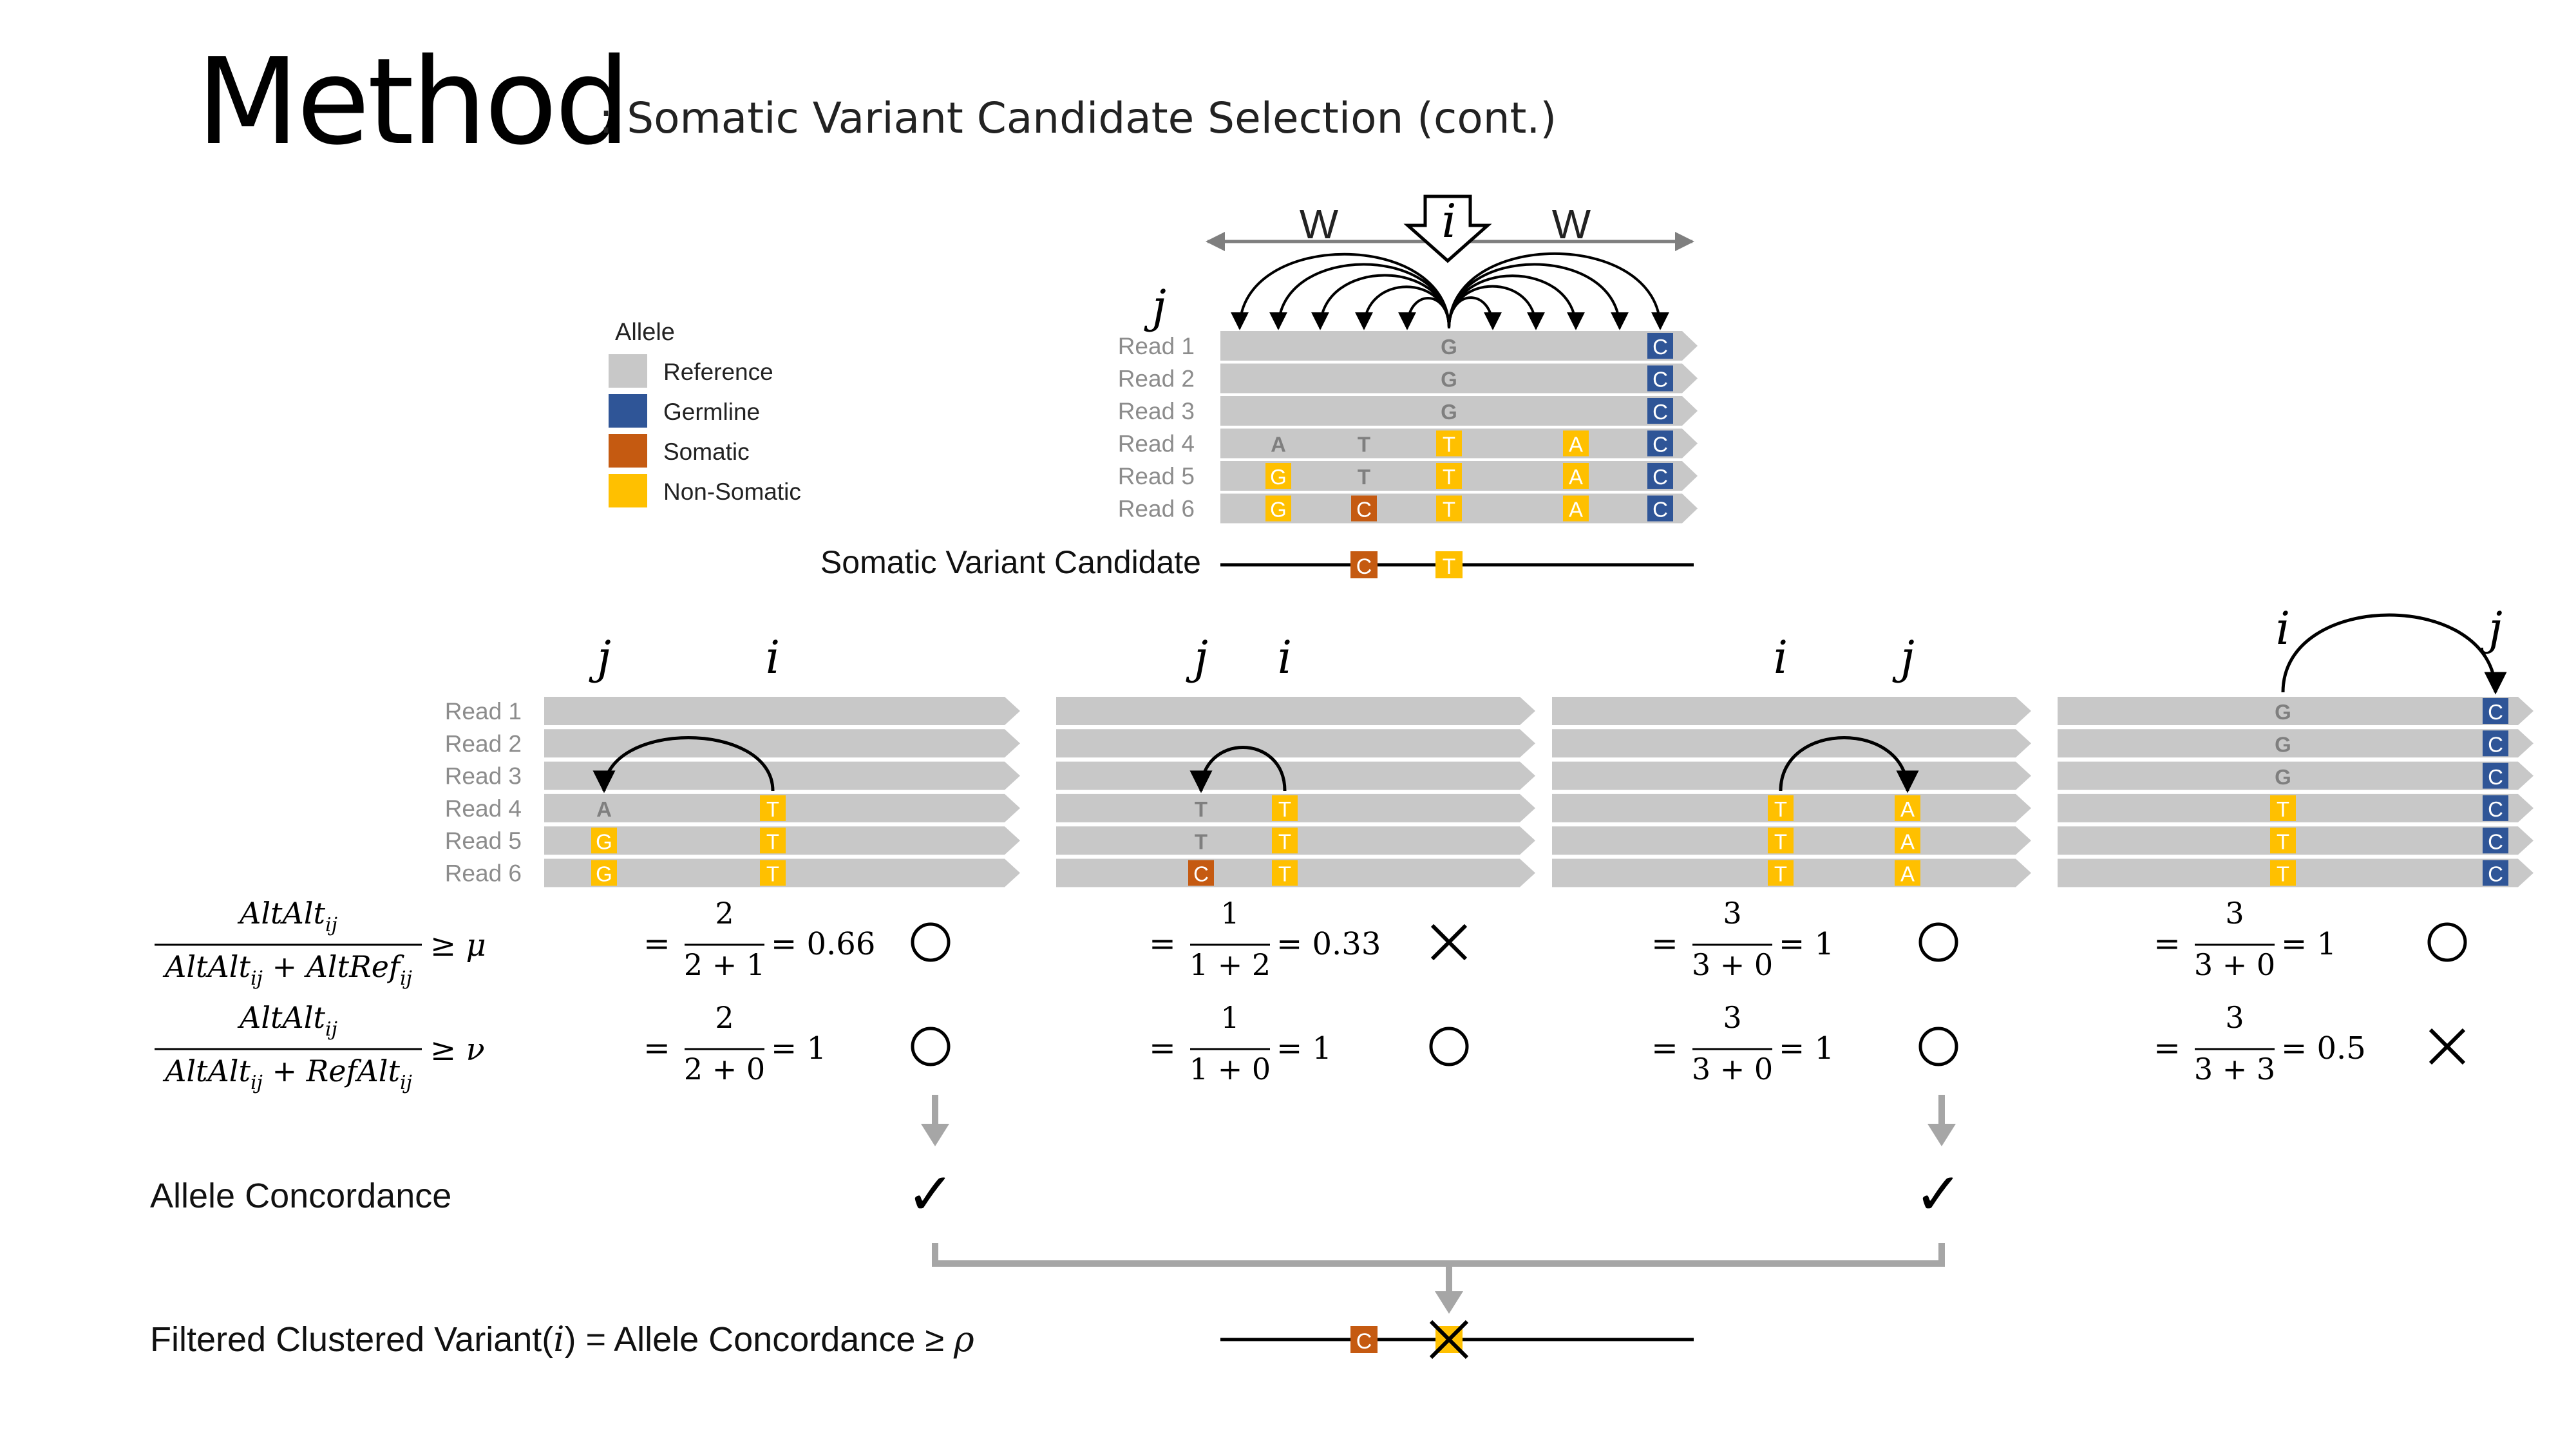  Describe the element at coordinates (1155, 306) in the screenshot. I see `position-j-label: j` at that location.